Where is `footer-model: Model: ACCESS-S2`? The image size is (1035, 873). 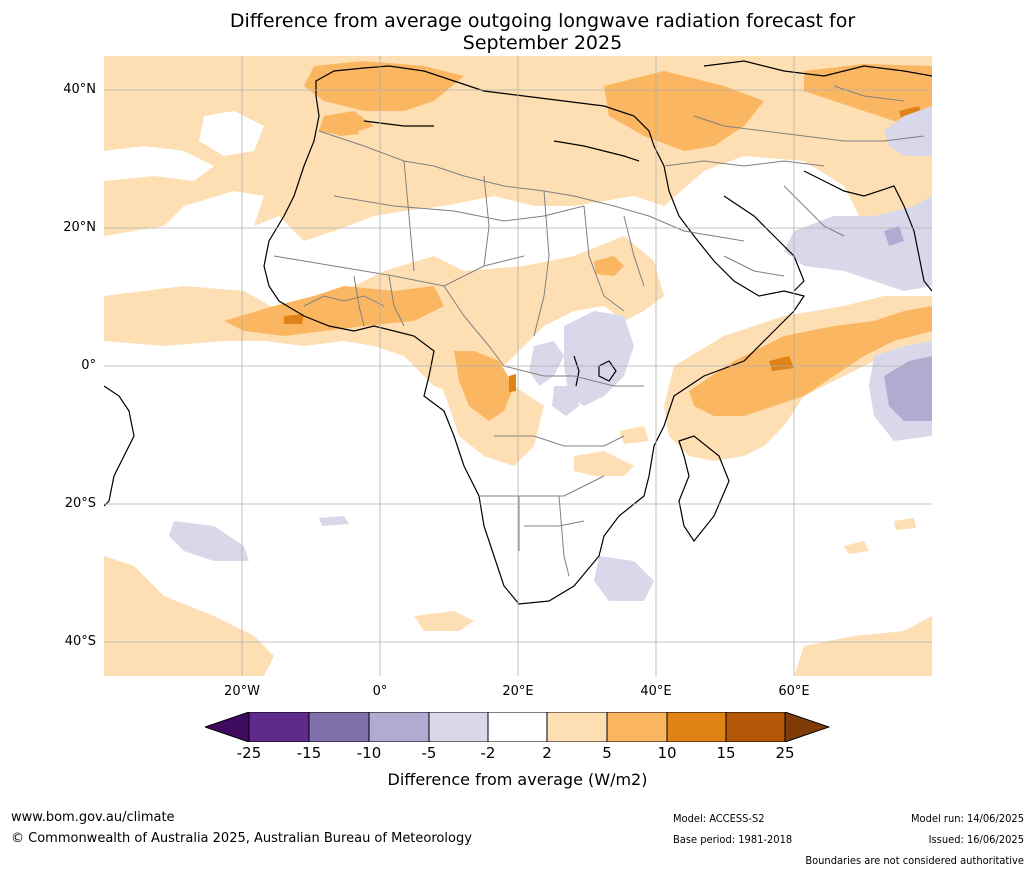 footer-model: Model: ACCESS-S2 is located at coordinates (719, 818).